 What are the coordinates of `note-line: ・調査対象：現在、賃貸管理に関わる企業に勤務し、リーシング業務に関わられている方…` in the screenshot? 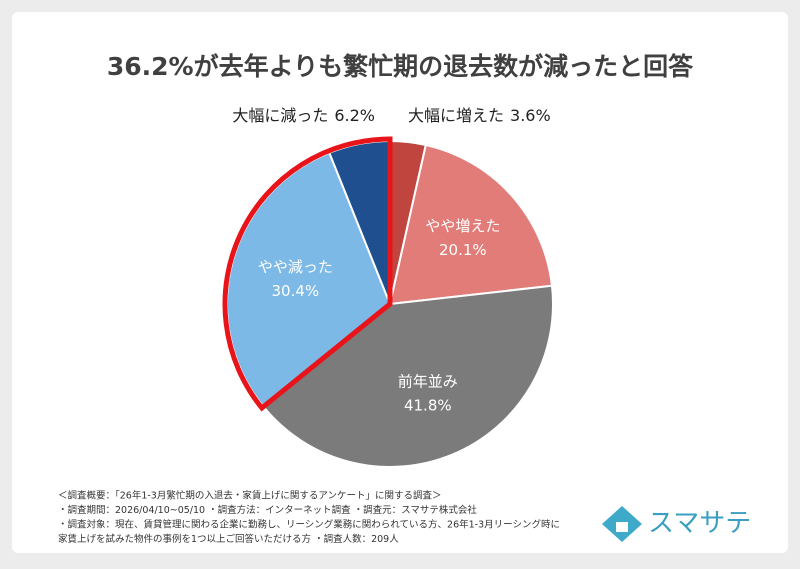 It's located at (309, 525).